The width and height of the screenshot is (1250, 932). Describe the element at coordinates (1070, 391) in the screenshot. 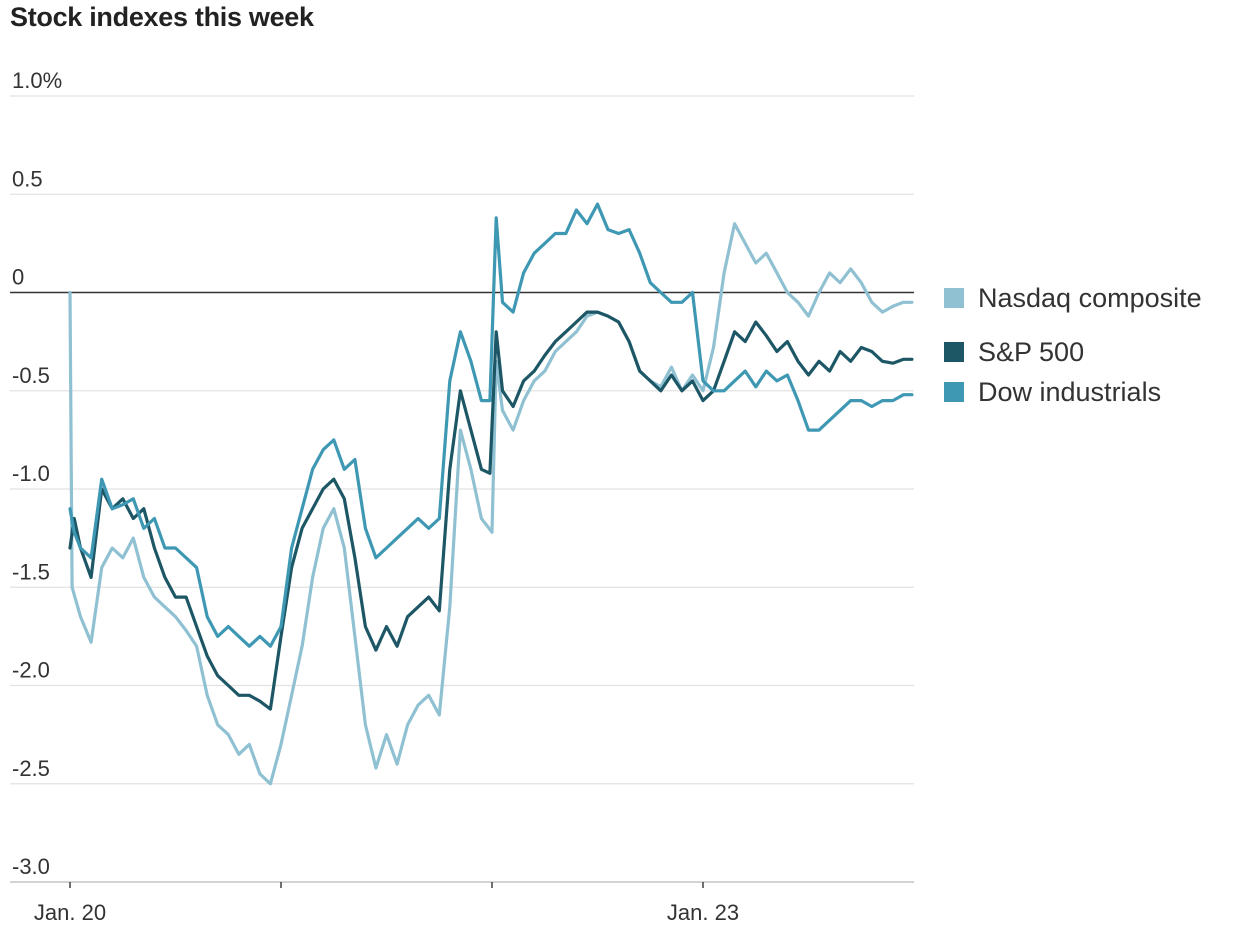

I see `legend-label: Dow industrials` at that location.